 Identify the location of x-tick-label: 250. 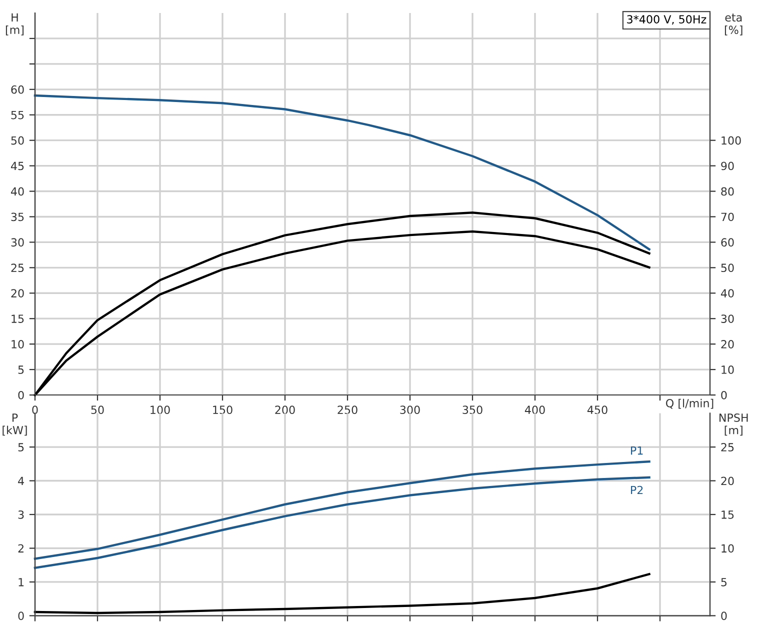
(348, 410).